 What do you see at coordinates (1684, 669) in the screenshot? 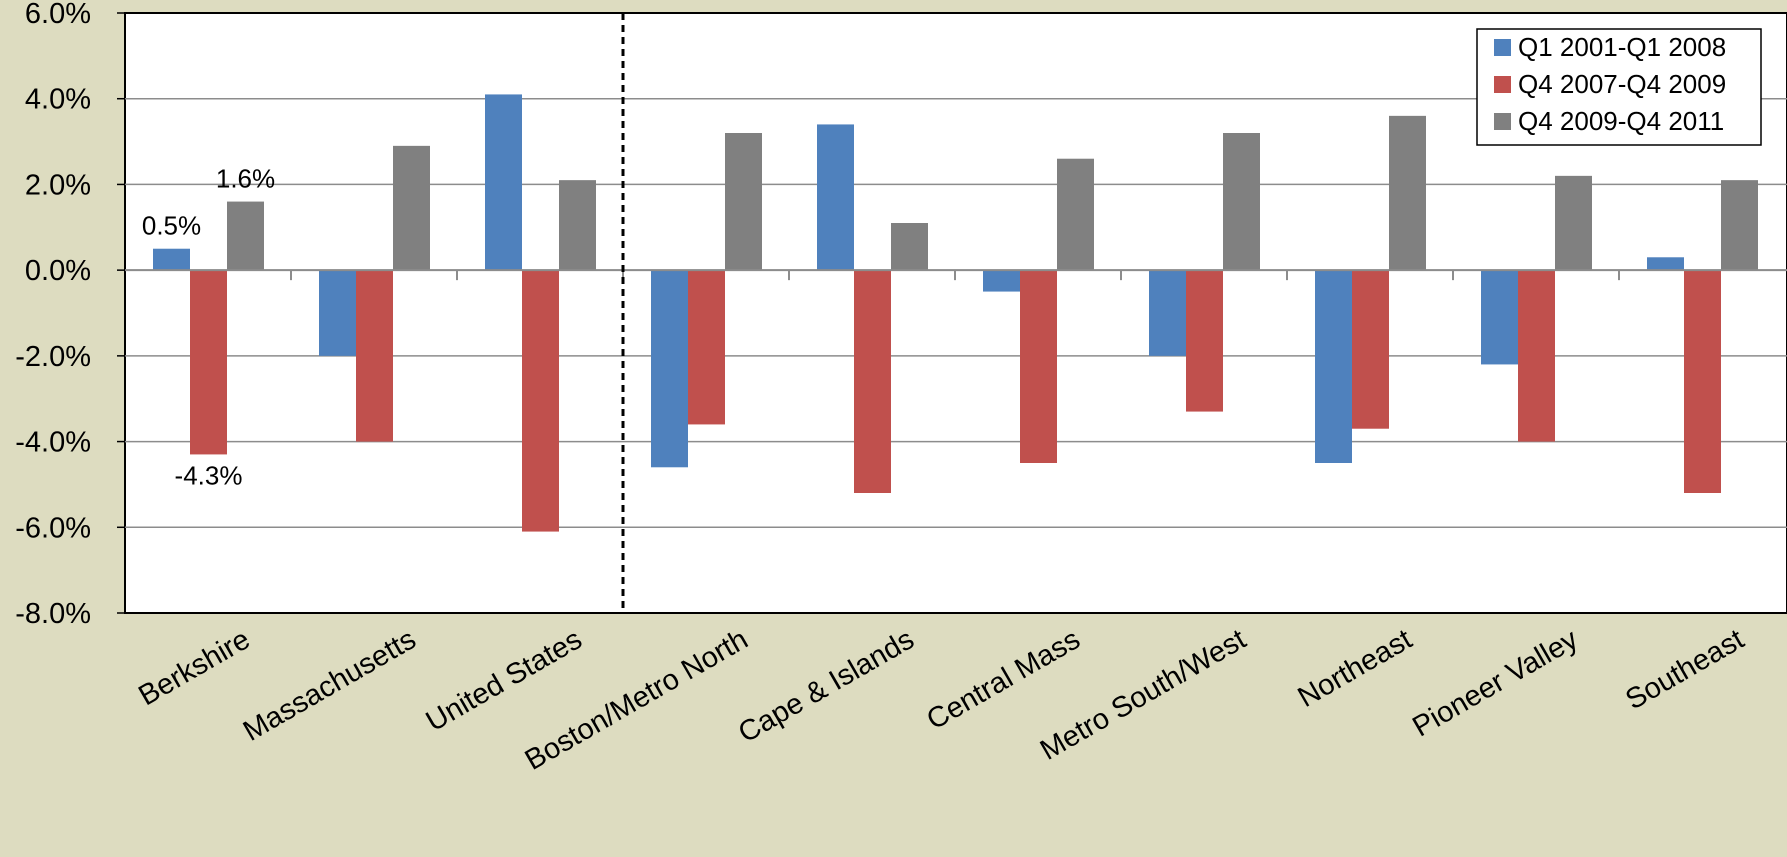
I see `x-category-label: Southeast` at bounding box center [1684, 669].